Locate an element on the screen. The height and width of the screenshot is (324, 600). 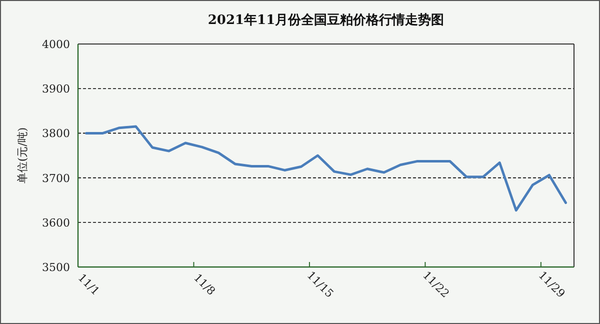
y-tick-label: 3900 is located at coordinates (56, 89).